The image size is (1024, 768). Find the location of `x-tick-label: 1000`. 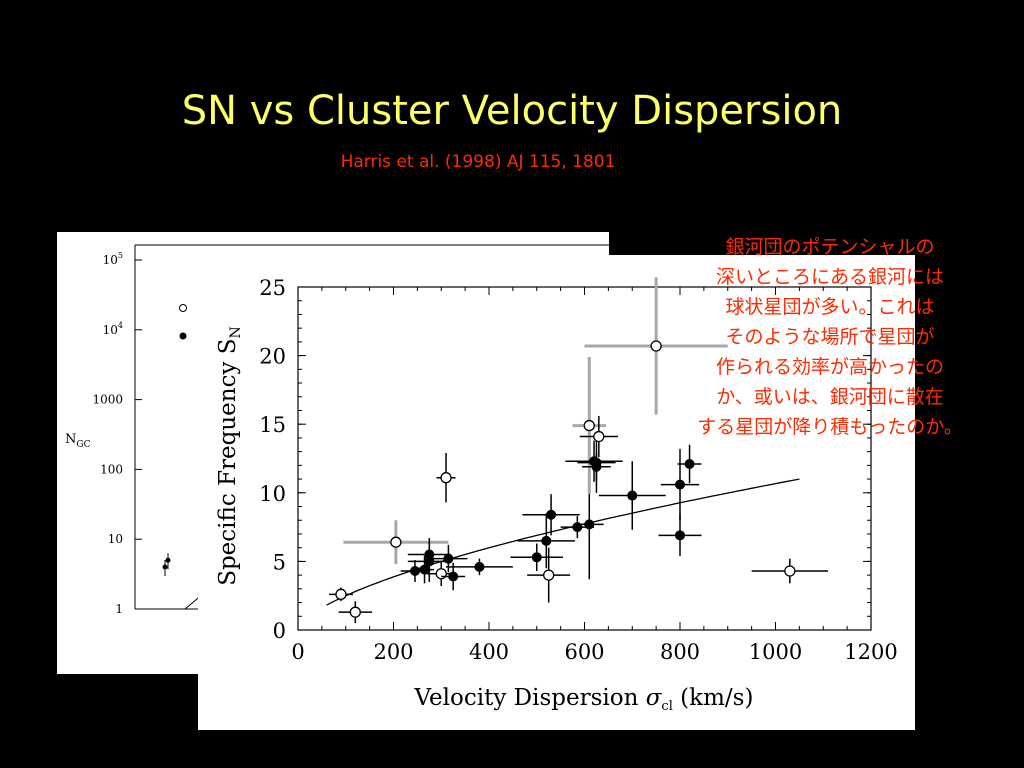

x-tick-label: 1000 is located at coordinates (775, 652).